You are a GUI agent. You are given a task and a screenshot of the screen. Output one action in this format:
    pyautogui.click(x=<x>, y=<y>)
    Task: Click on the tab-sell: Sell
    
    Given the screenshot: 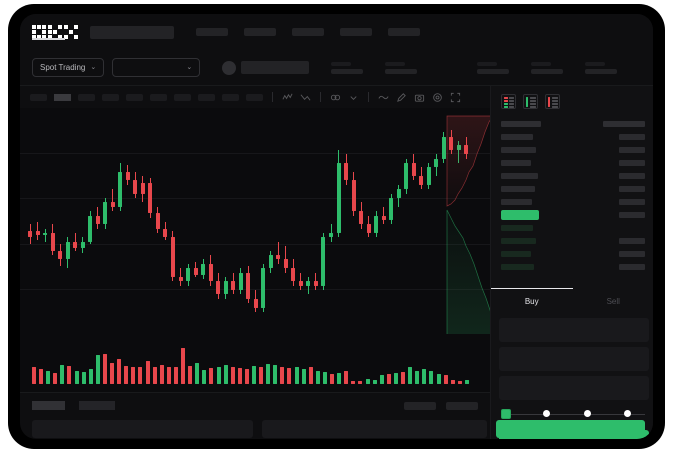 What is the action you would take?
    pyautogui.click(x=613, y=301)
    